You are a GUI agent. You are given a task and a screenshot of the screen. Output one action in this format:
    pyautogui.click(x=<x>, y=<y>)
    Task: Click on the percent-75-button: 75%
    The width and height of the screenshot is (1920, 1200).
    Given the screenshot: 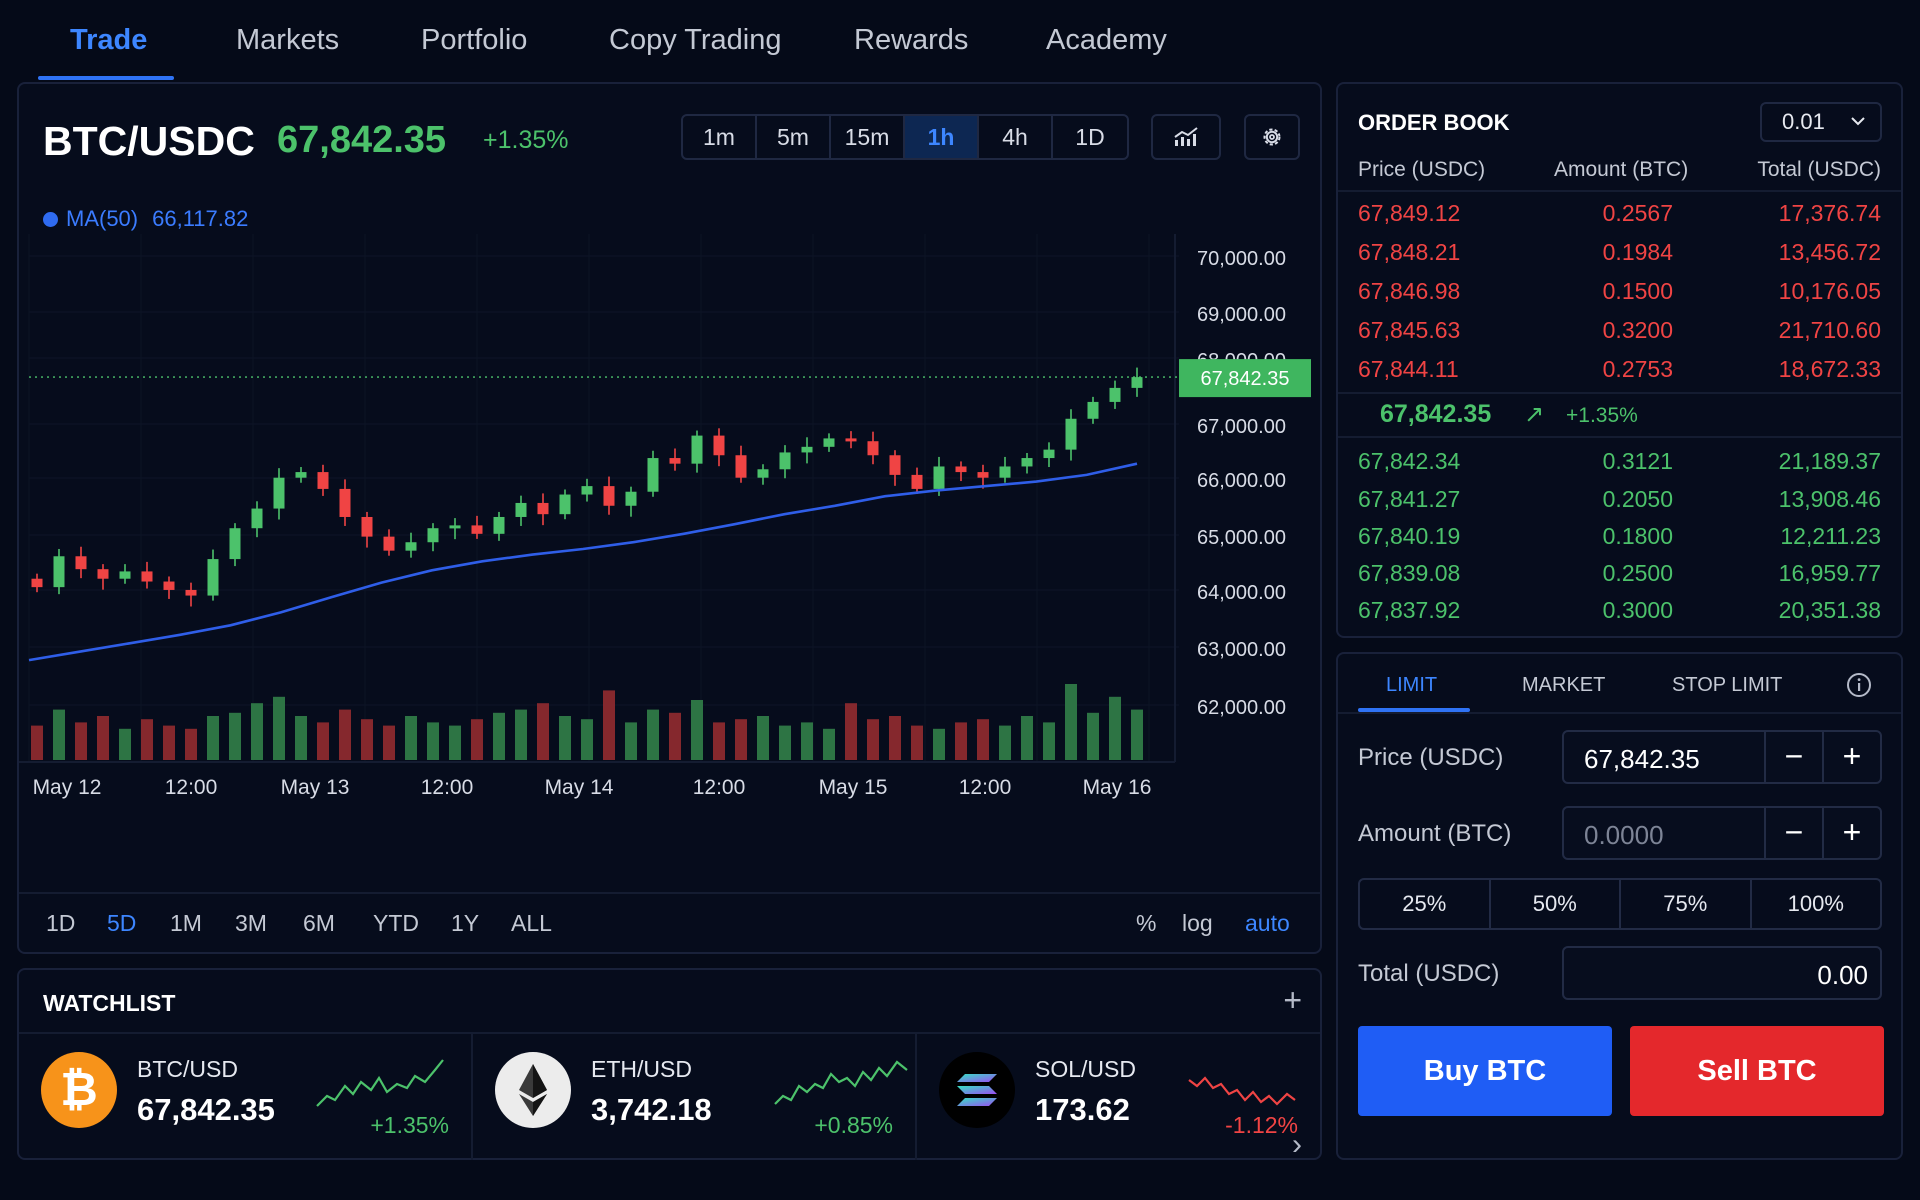 What is the action you would take?
    pyautogui.click(x=1686, y=904)
    